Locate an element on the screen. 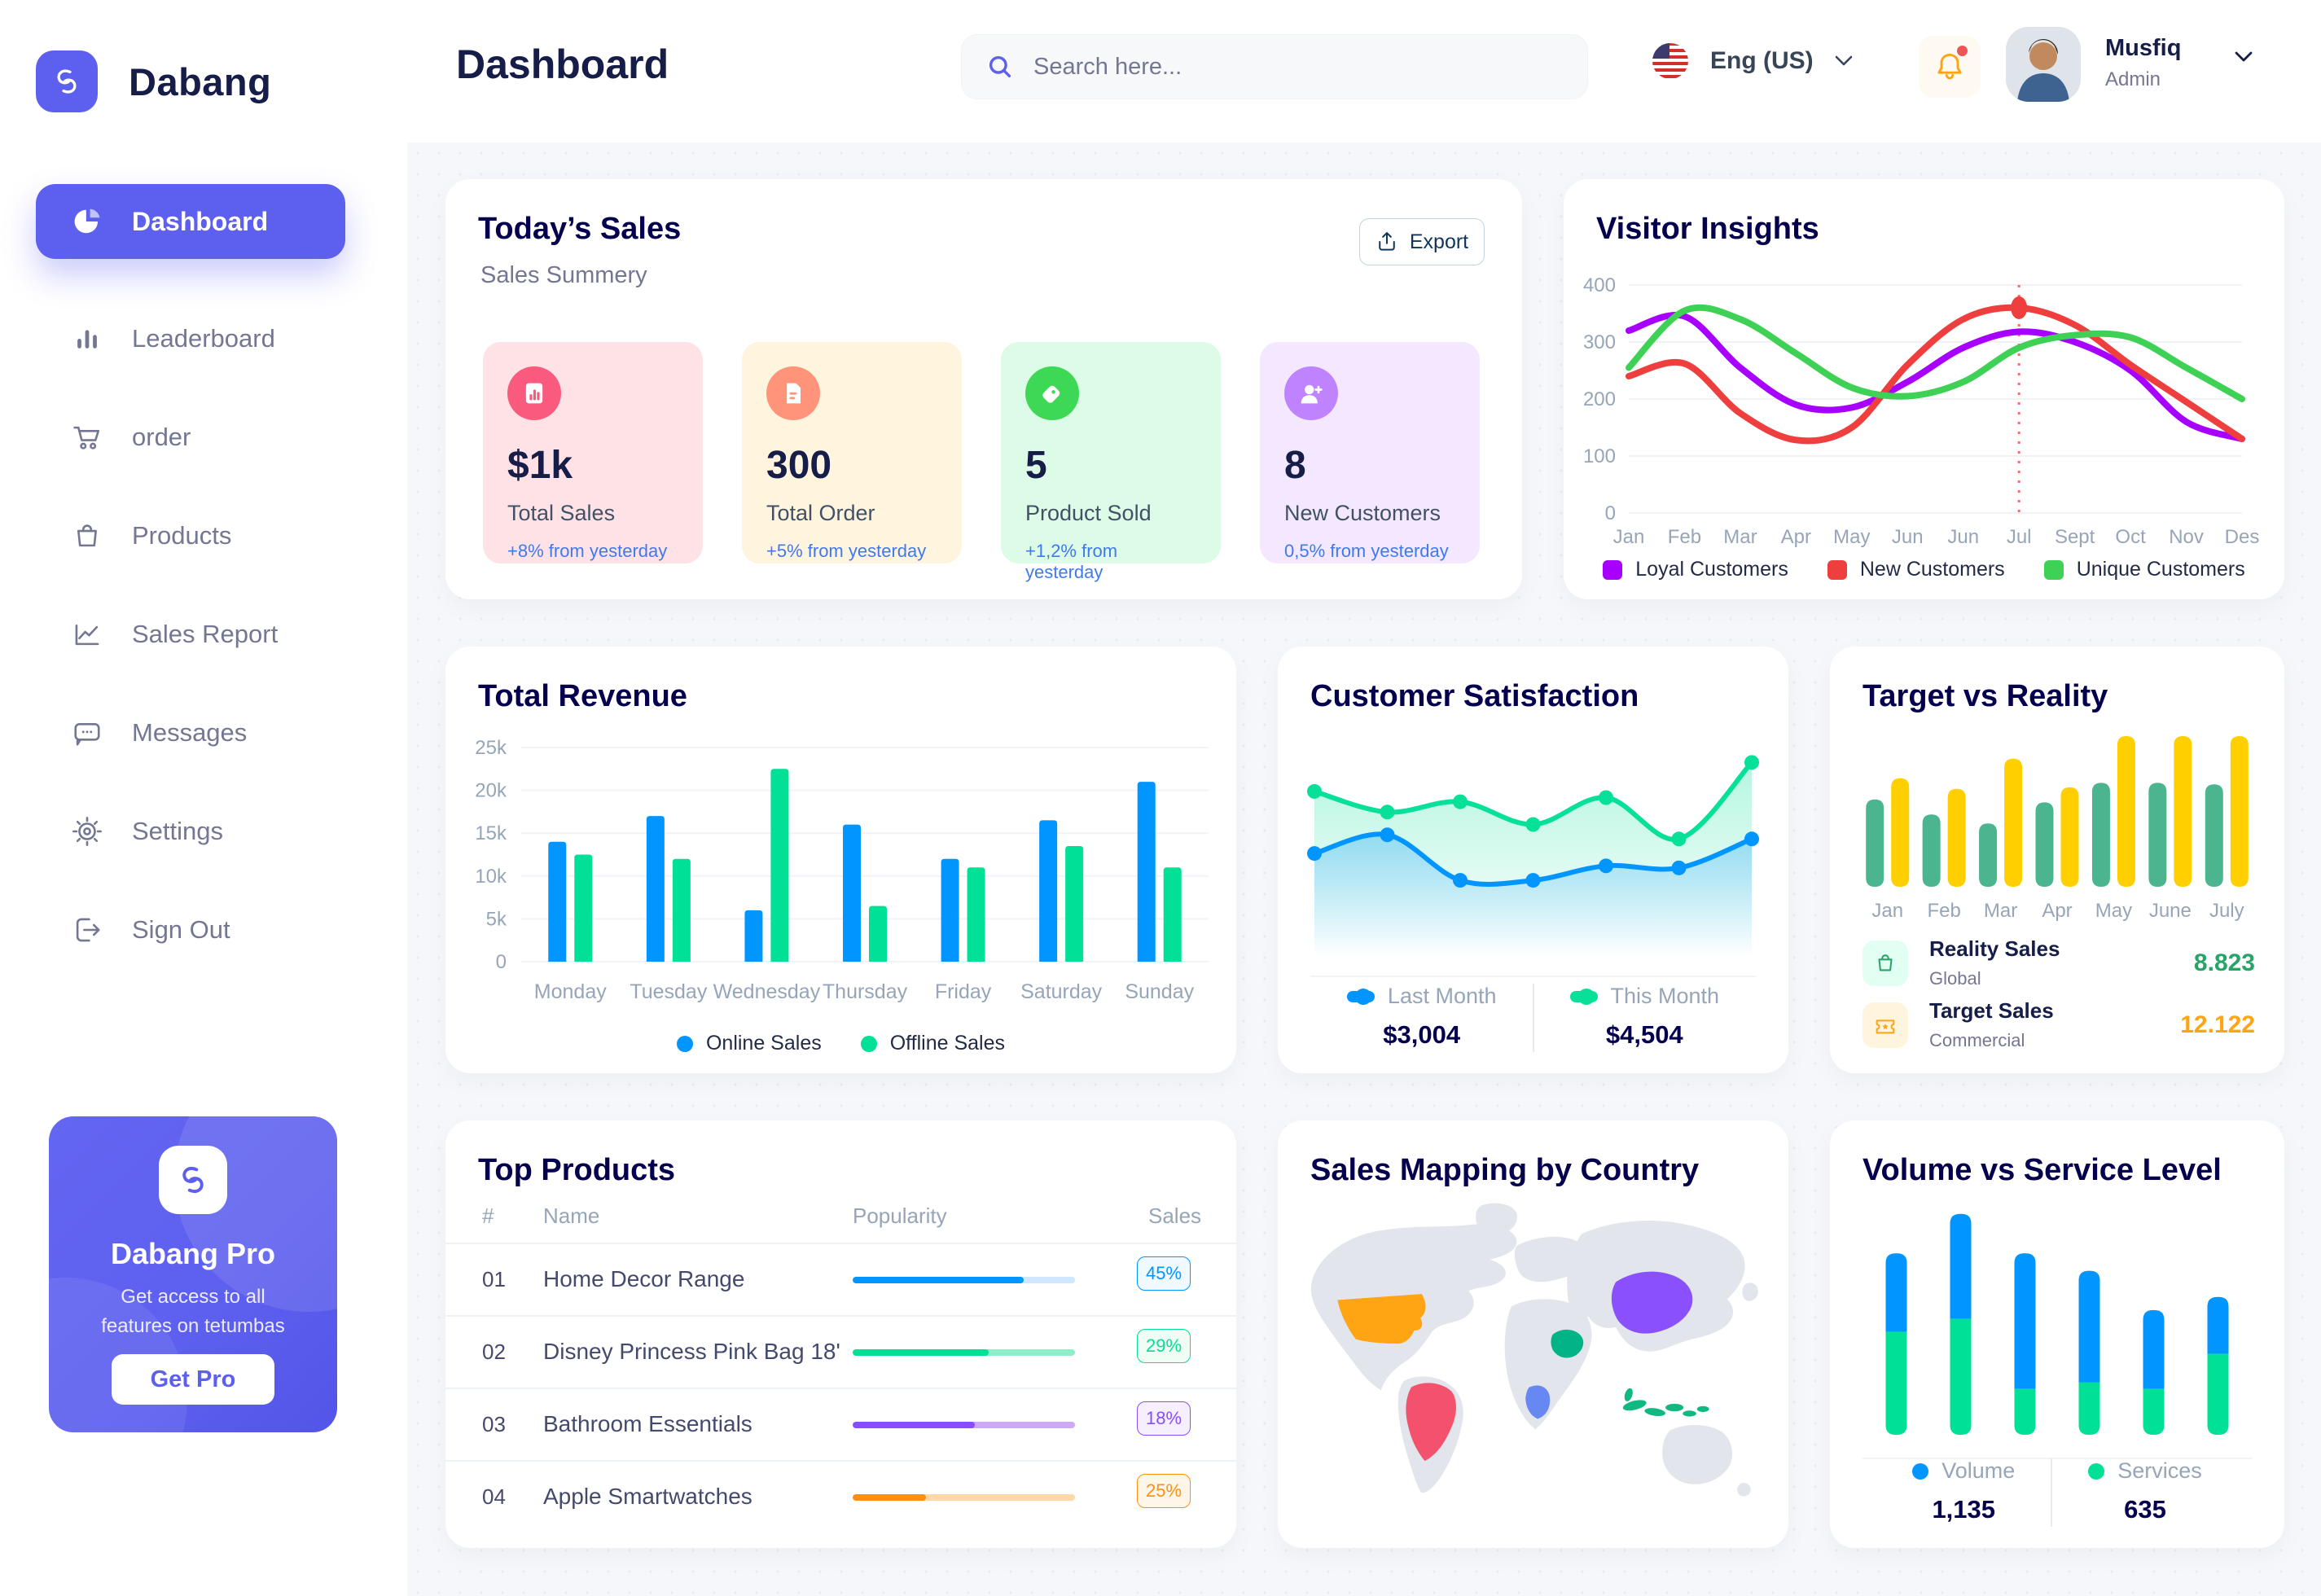 This screenshot has width=2321, height=1596. page-title: Dashboard is located at coordinates (562, 64).